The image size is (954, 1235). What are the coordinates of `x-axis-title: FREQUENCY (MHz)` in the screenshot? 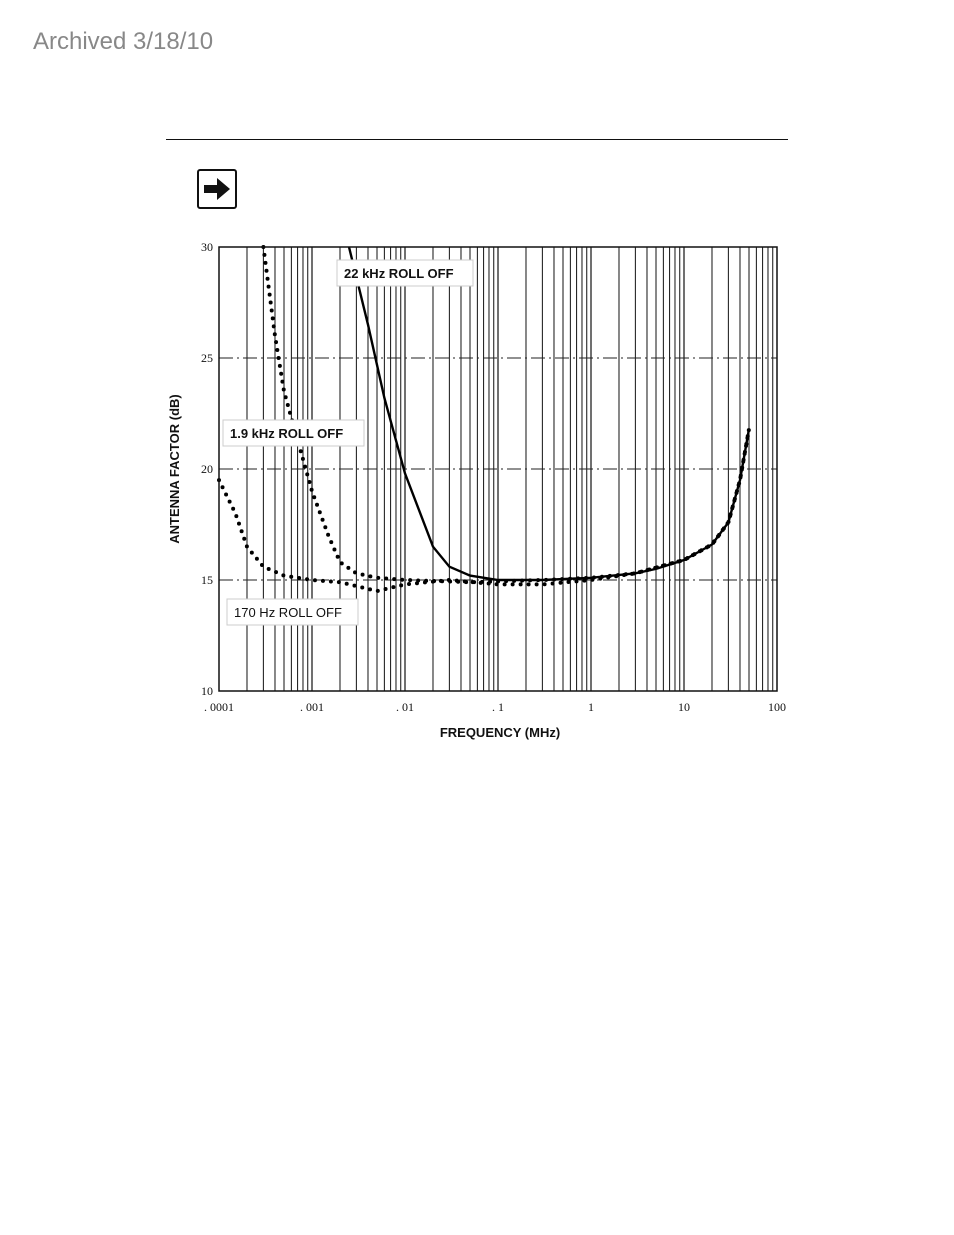 It's located at (500, 732).